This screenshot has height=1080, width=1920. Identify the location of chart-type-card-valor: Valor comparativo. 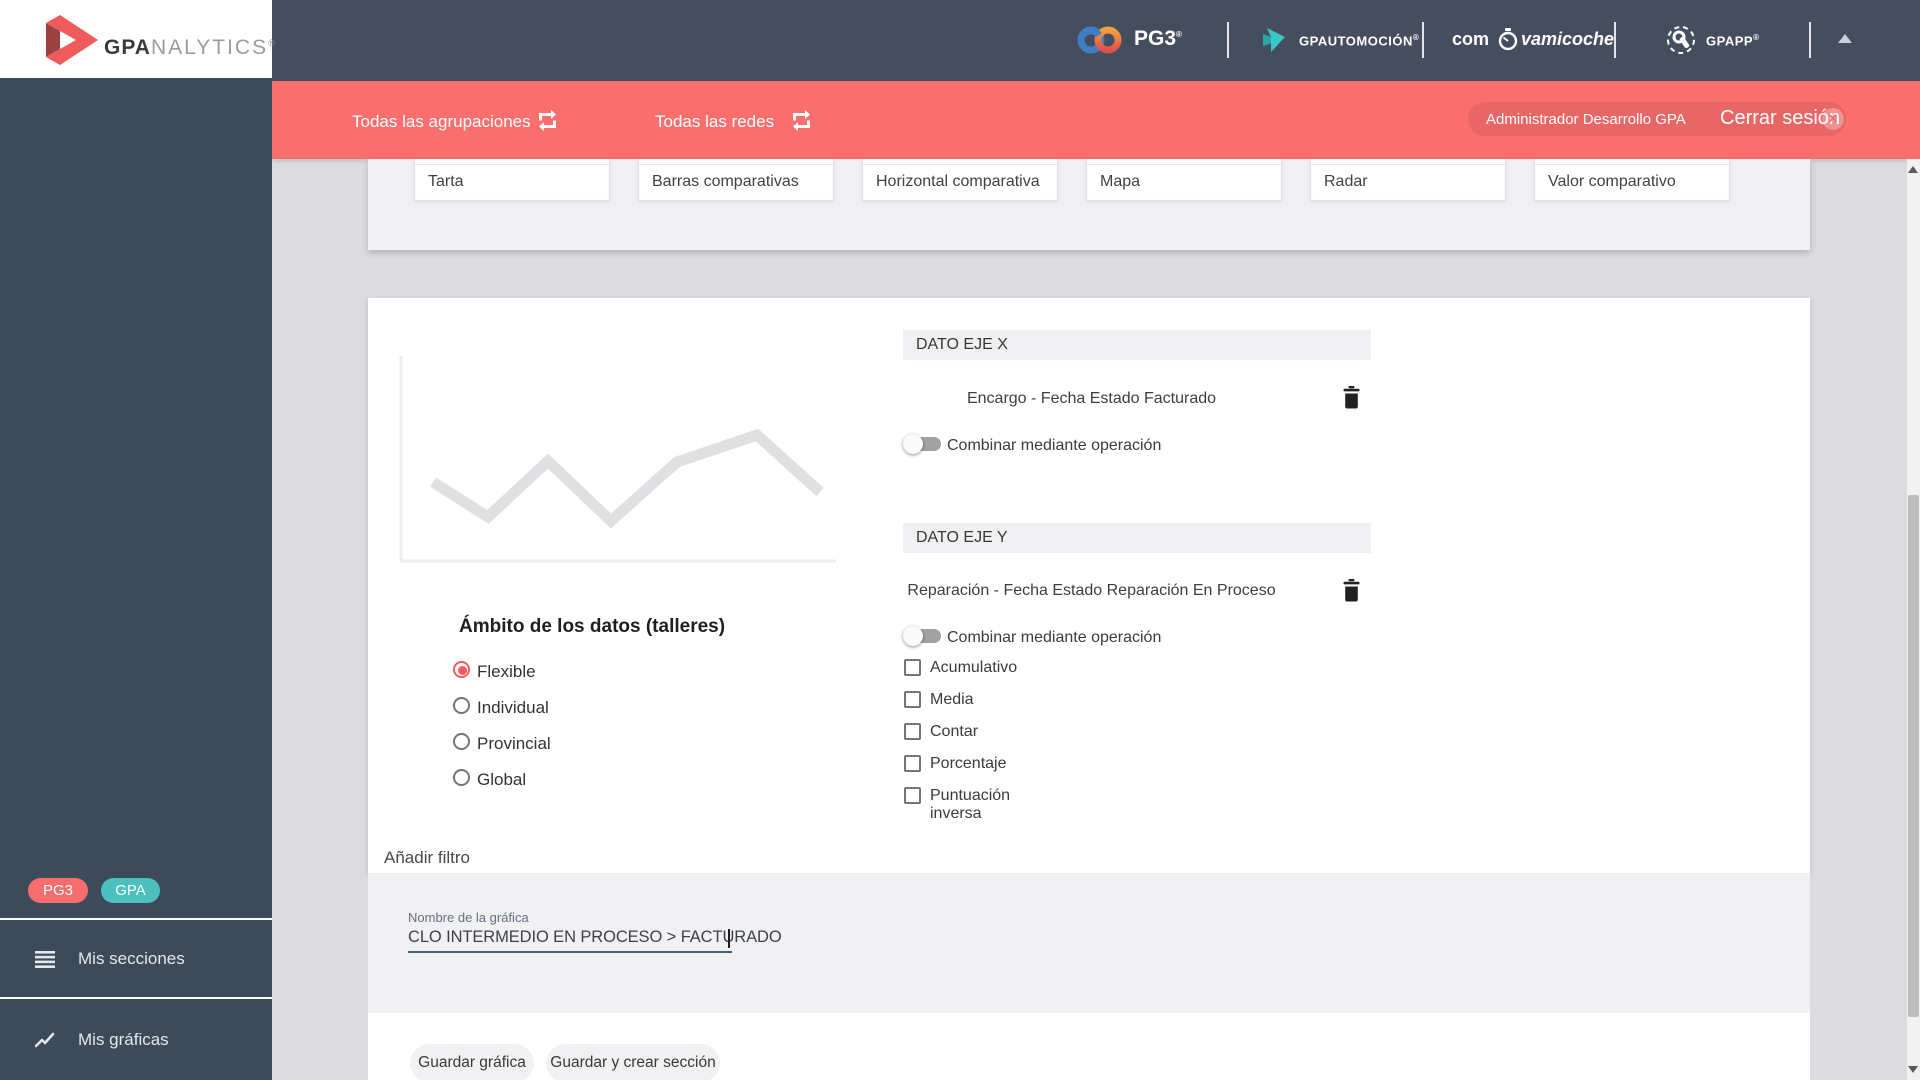
(1632, 180).